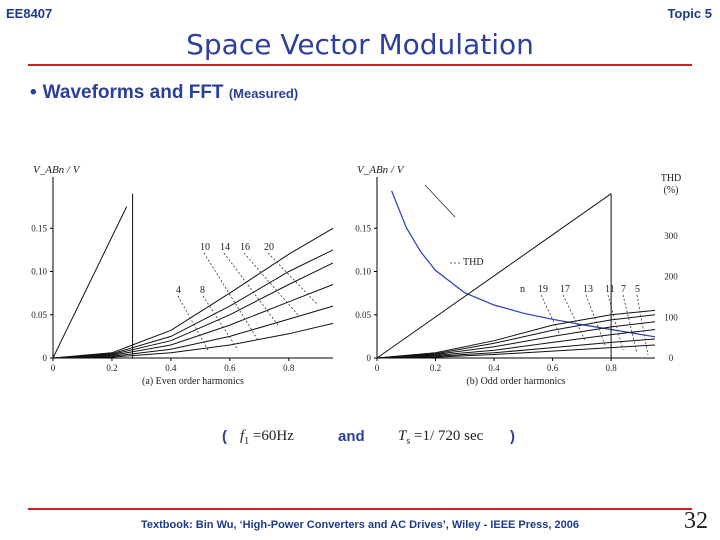 This screenshot has width=720, height=540. Describe the element at coordinates (402, 436) in the screenshot. I see `ts-symbol: T` at that location.